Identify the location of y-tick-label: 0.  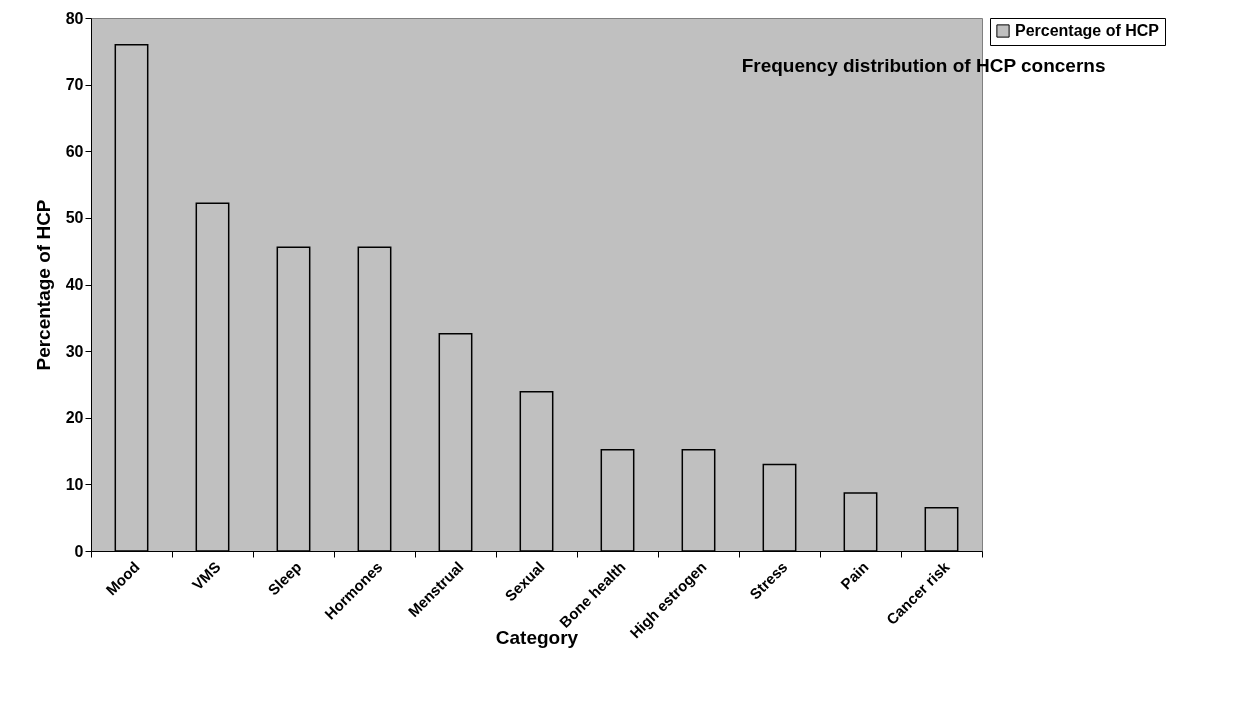
(79, 551).